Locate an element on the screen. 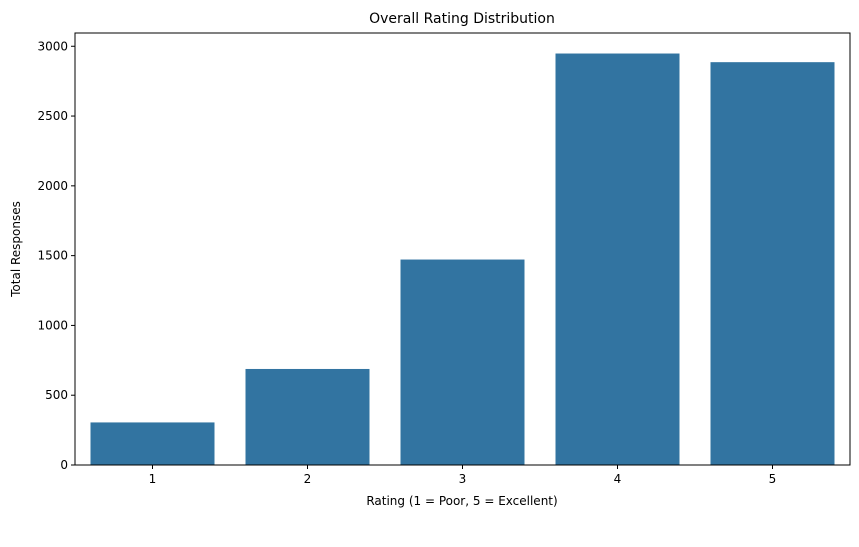  x-tick-label-5: 5 is located at coordinates (773, 479).